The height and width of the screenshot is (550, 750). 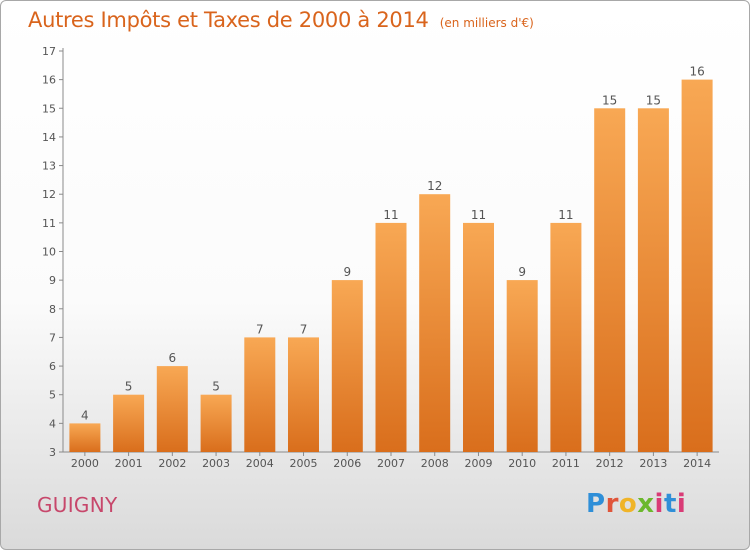 I want to click on x-tick-label: 2014, so click(x=697, y=463).